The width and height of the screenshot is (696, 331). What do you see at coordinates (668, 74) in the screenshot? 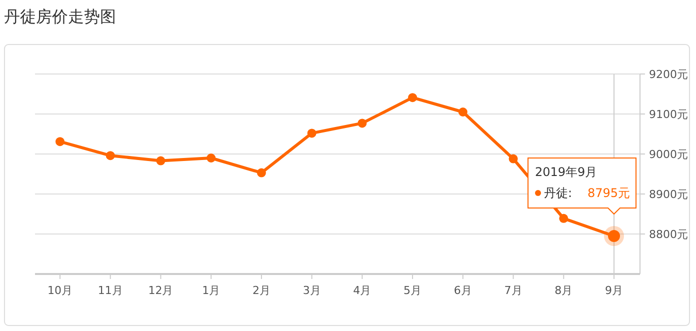
I see `y-tick-label: 9200元` at bounding box center [668, 74].